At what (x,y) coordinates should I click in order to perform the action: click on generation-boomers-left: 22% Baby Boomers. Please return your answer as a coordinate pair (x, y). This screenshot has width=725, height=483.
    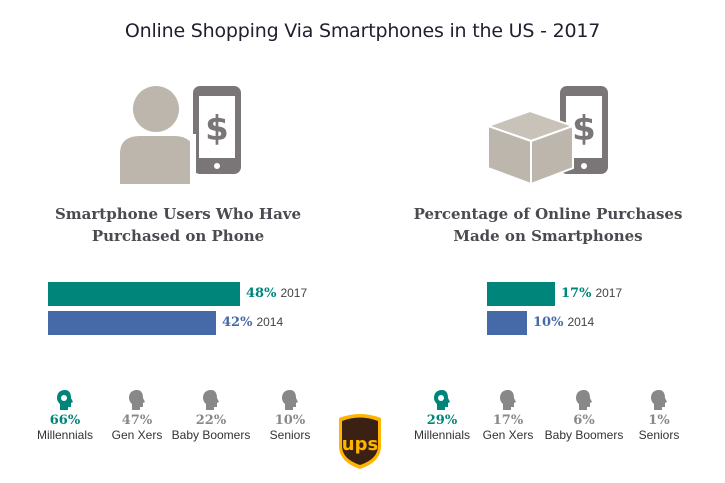
    Looking at the image, I should click on (211, 416).